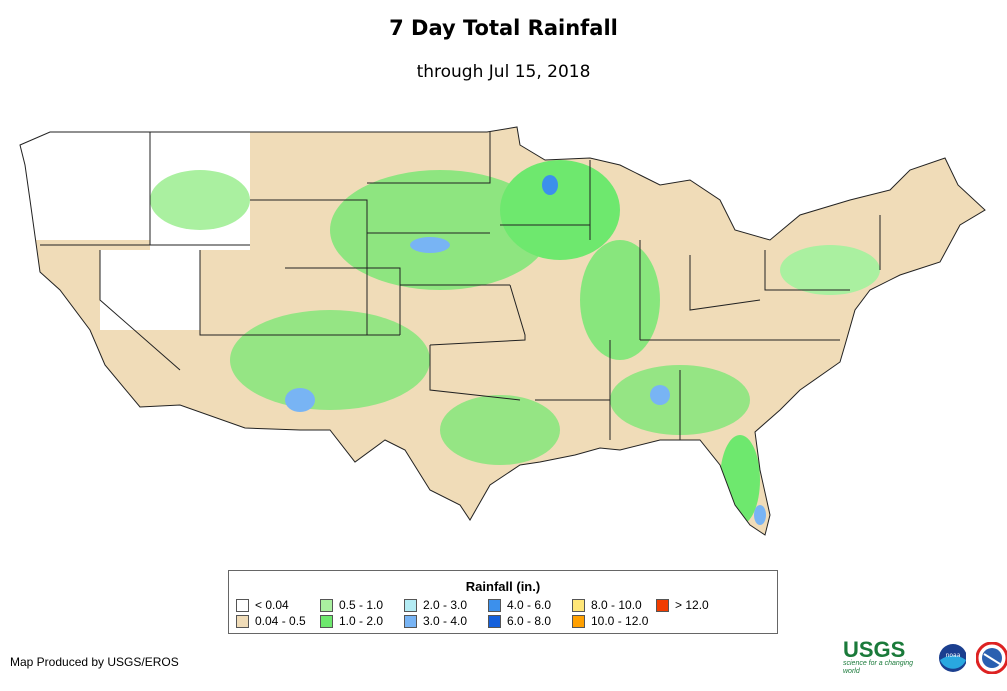  I want to click on legend-item: 0.5 - 1.0, so click(362, 605).